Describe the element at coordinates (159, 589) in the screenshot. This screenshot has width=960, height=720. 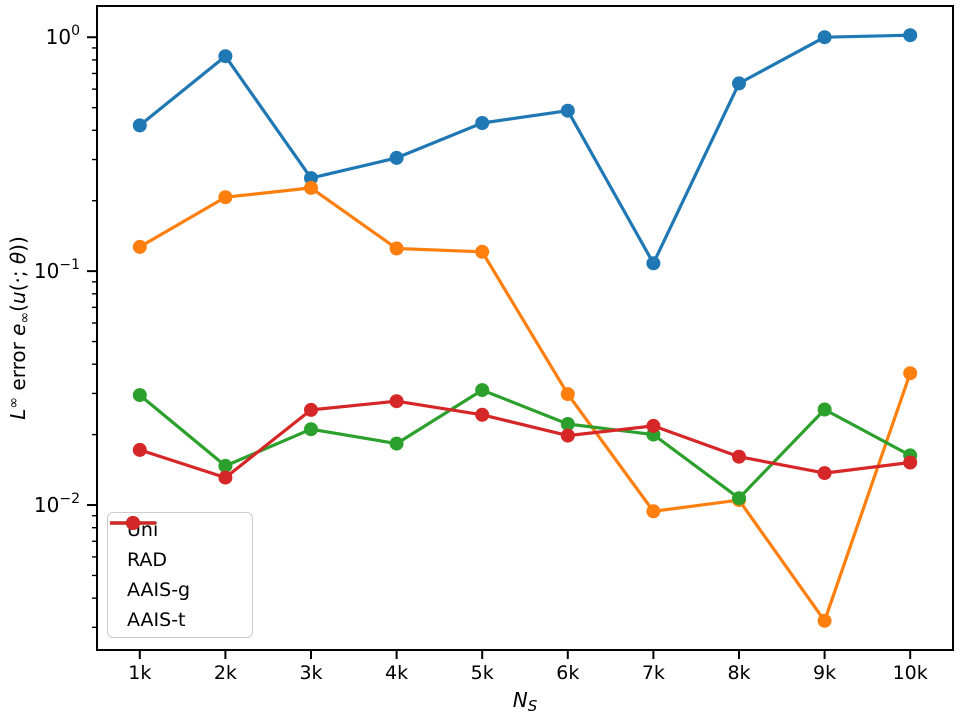
I see `legend-label: AAIS-g` at that location.